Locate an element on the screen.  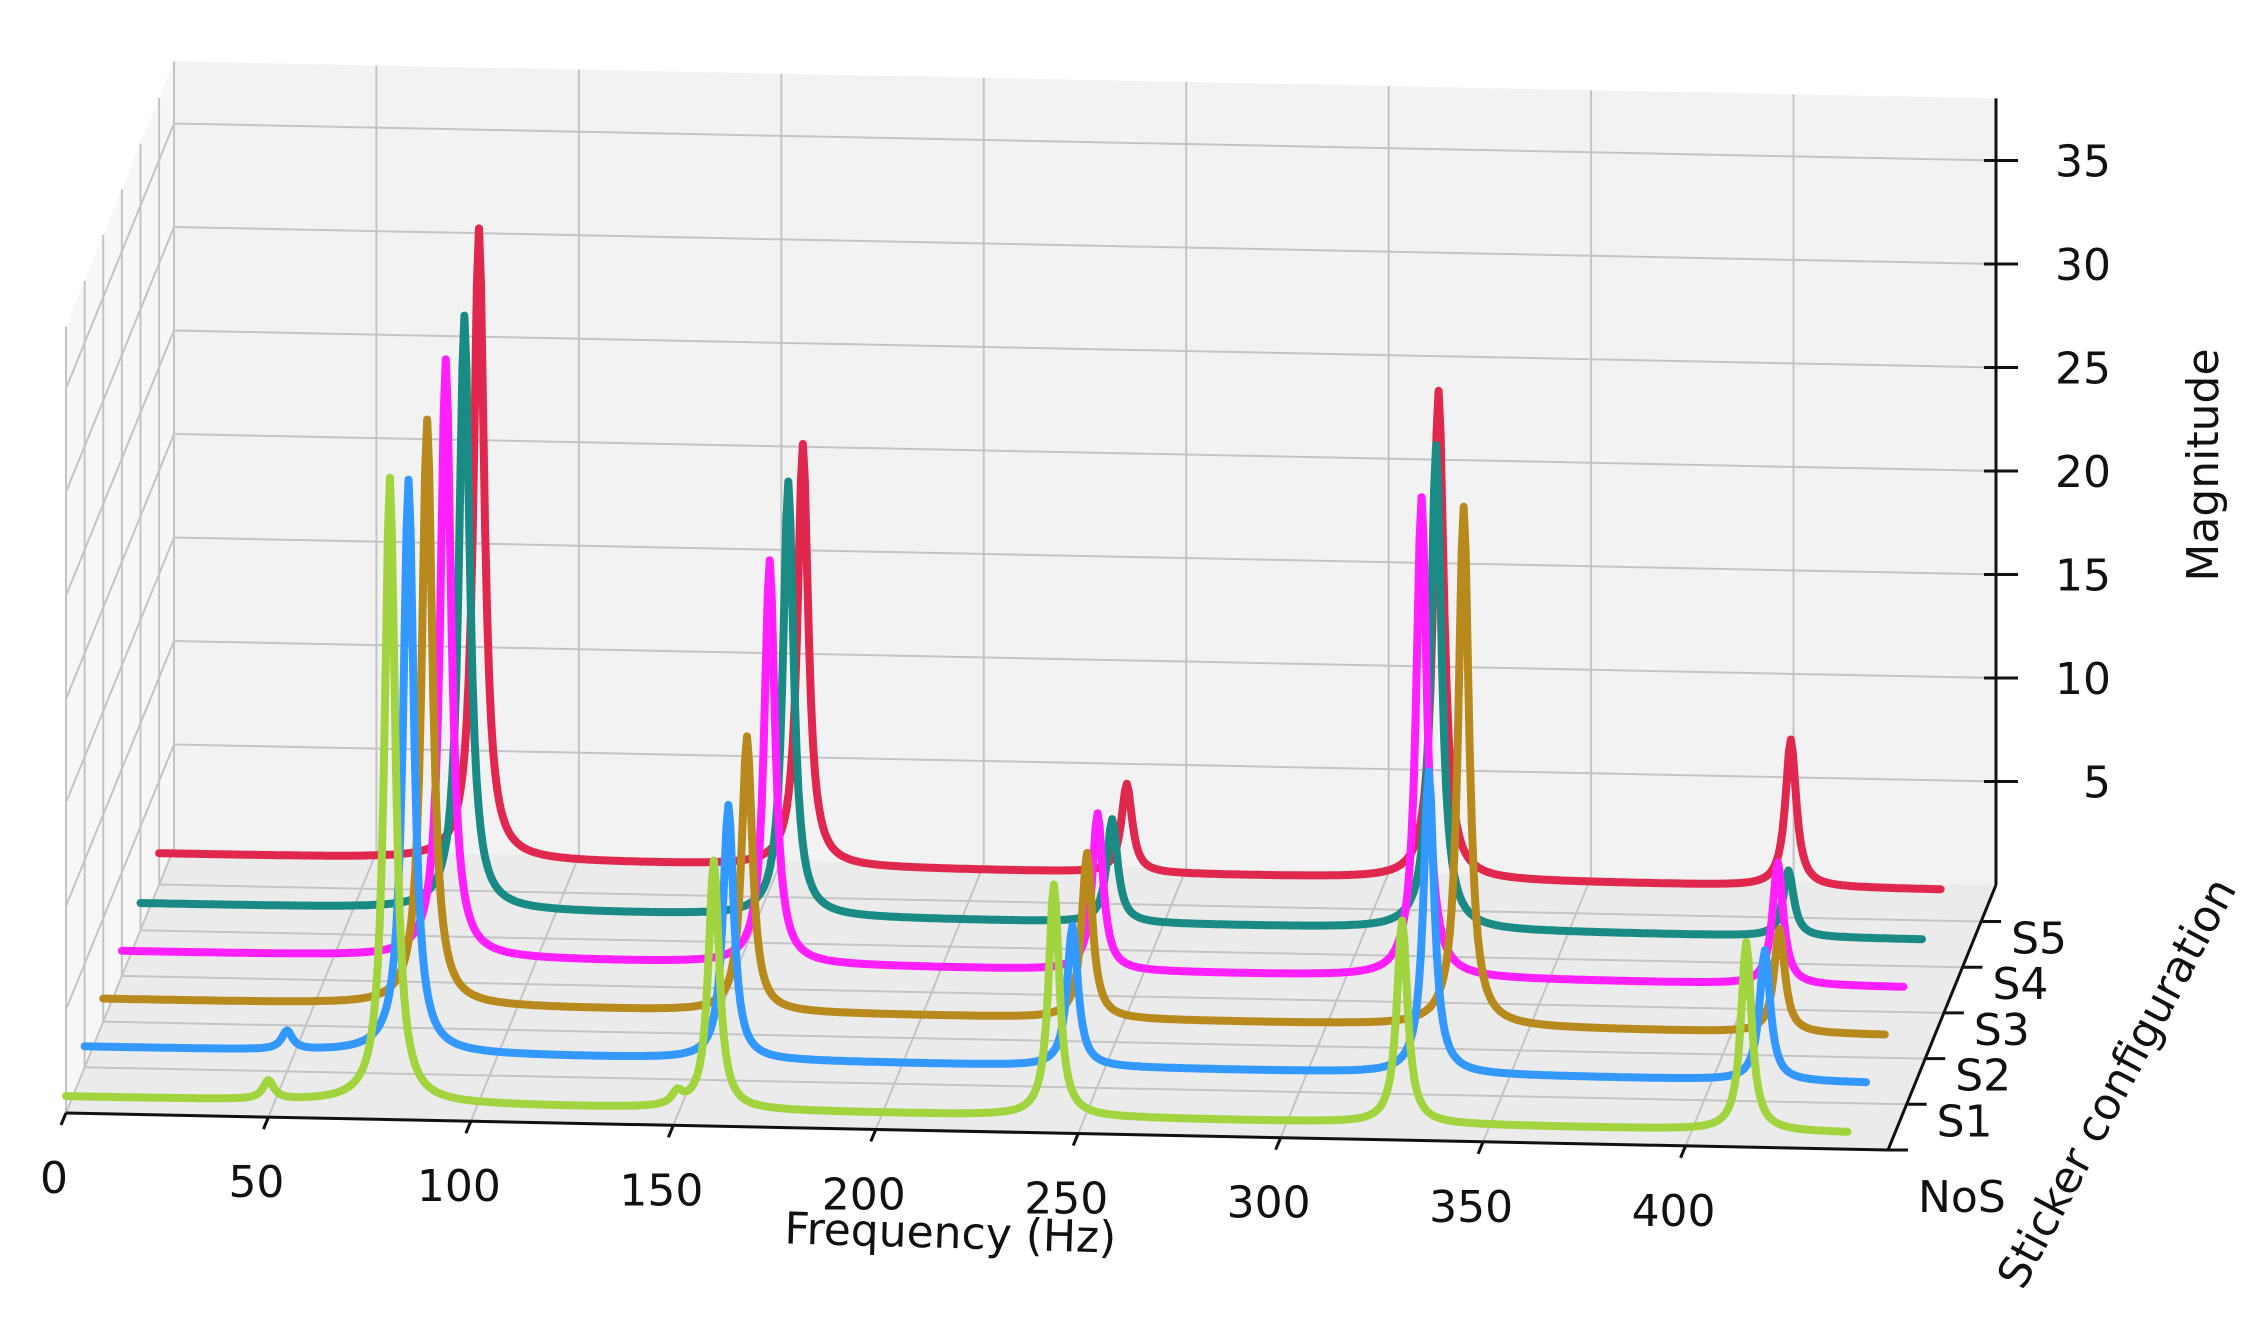
y-tick-label: S4 is located at coordinates (2020, 984).